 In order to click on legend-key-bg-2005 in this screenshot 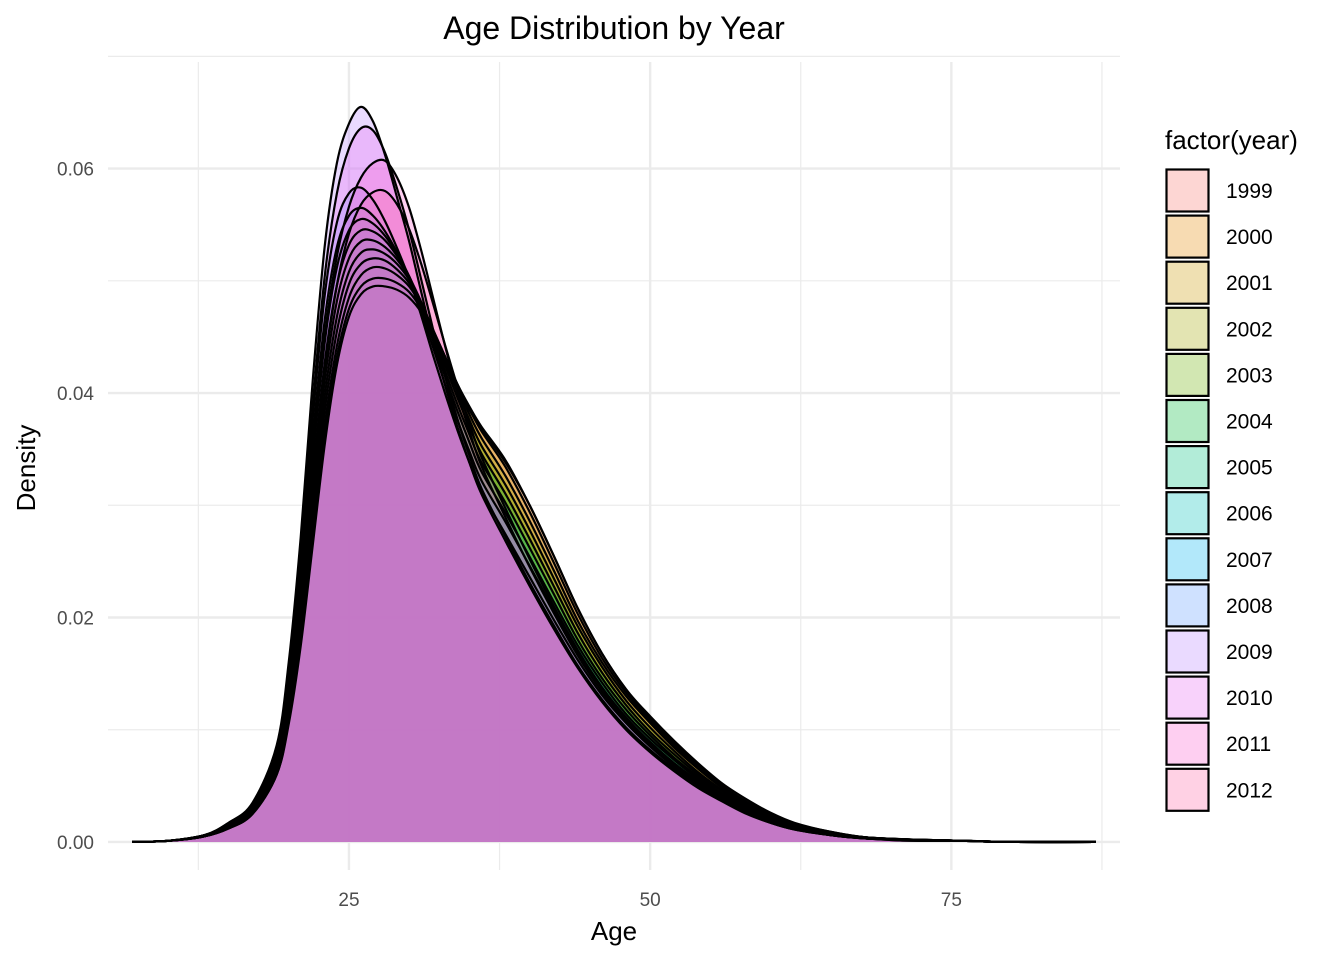, I will do `click(1187, 467)`.